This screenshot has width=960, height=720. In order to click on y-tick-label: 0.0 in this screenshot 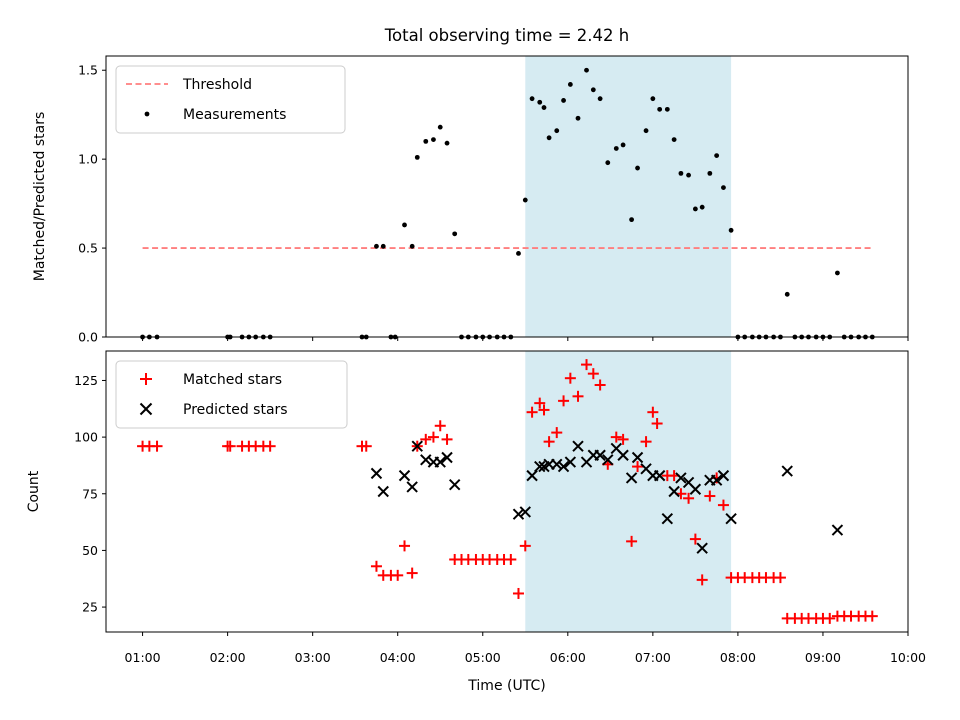, I will do `click(88, 337)`.